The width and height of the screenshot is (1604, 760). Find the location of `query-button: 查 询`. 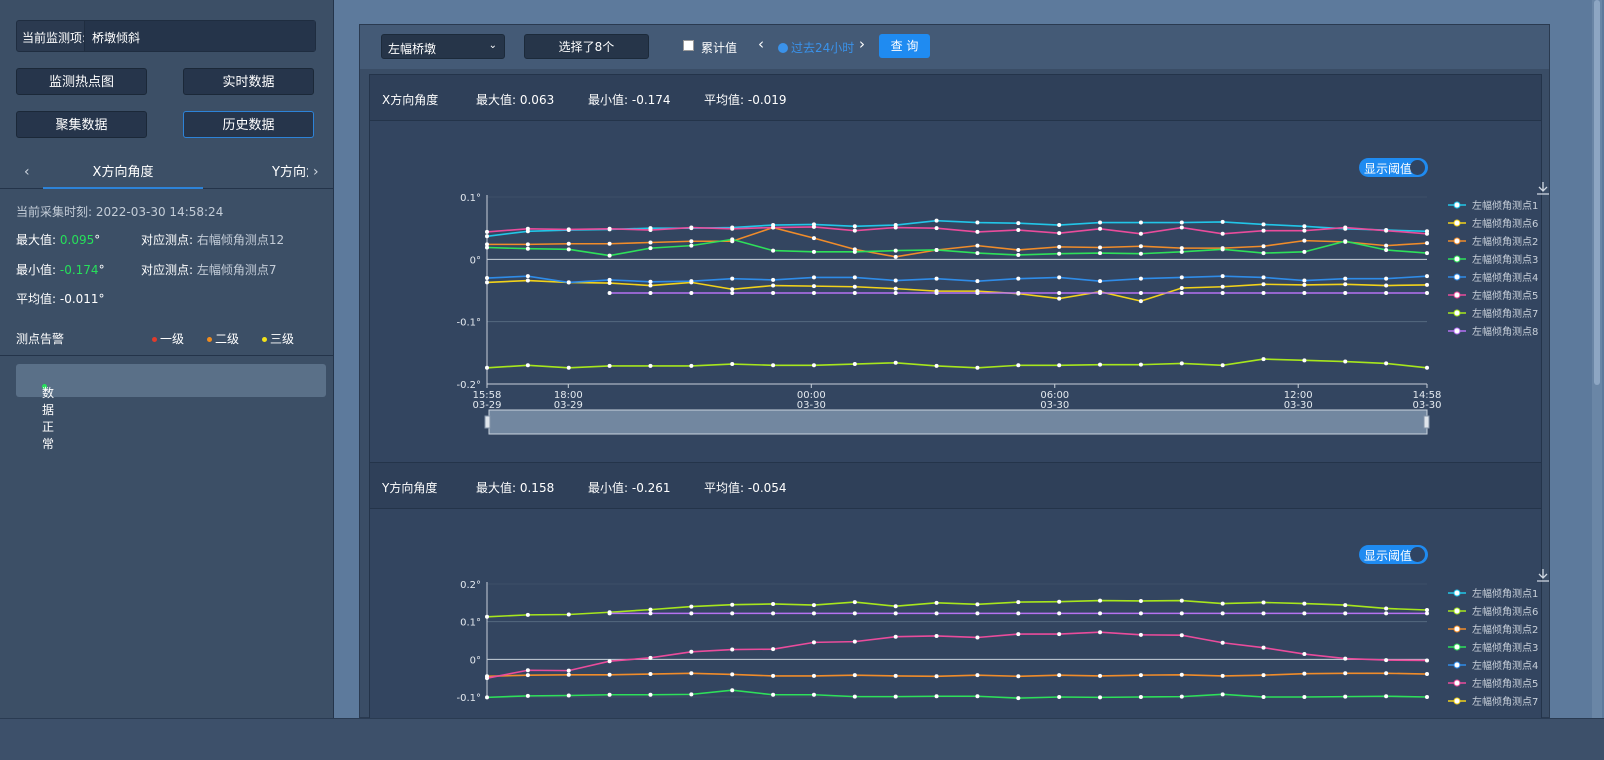

query-button: 查 询 is located at coordinates (904, 46).